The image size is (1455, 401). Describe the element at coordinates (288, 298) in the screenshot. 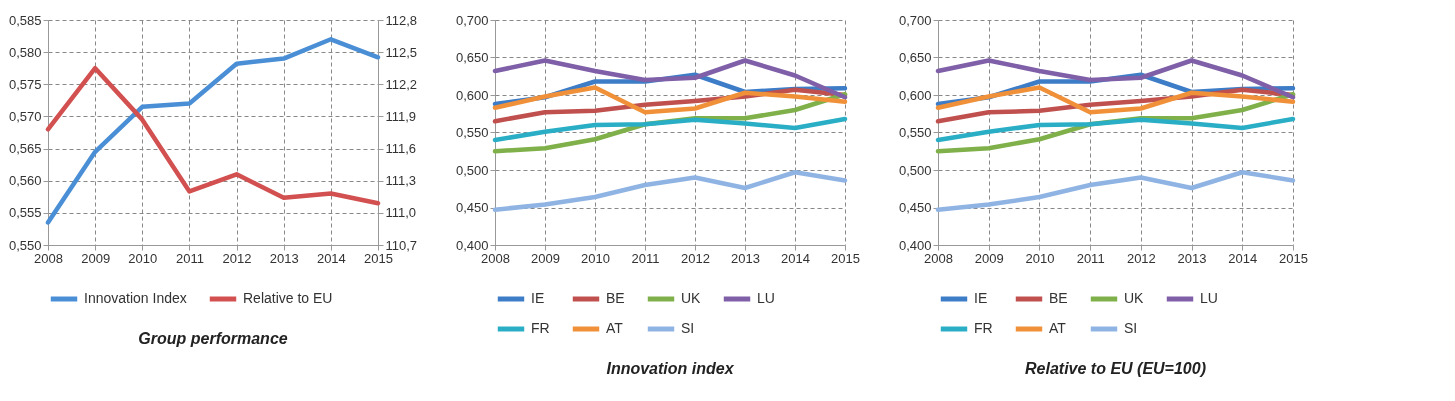

I see `legend-label: Relative to EU` at that location.